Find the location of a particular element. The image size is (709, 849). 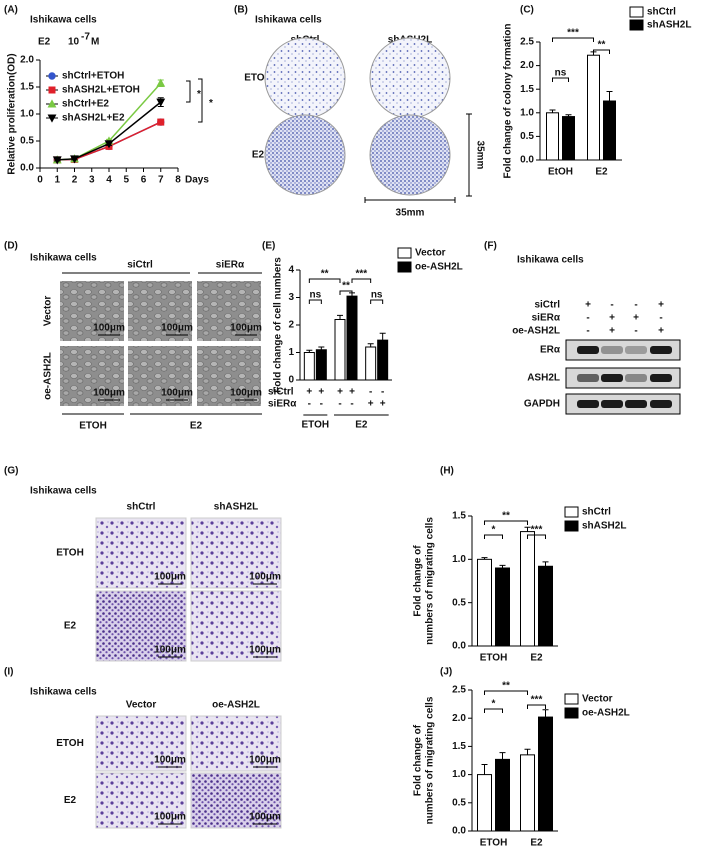

series-line is located at coordinates (109, 131).